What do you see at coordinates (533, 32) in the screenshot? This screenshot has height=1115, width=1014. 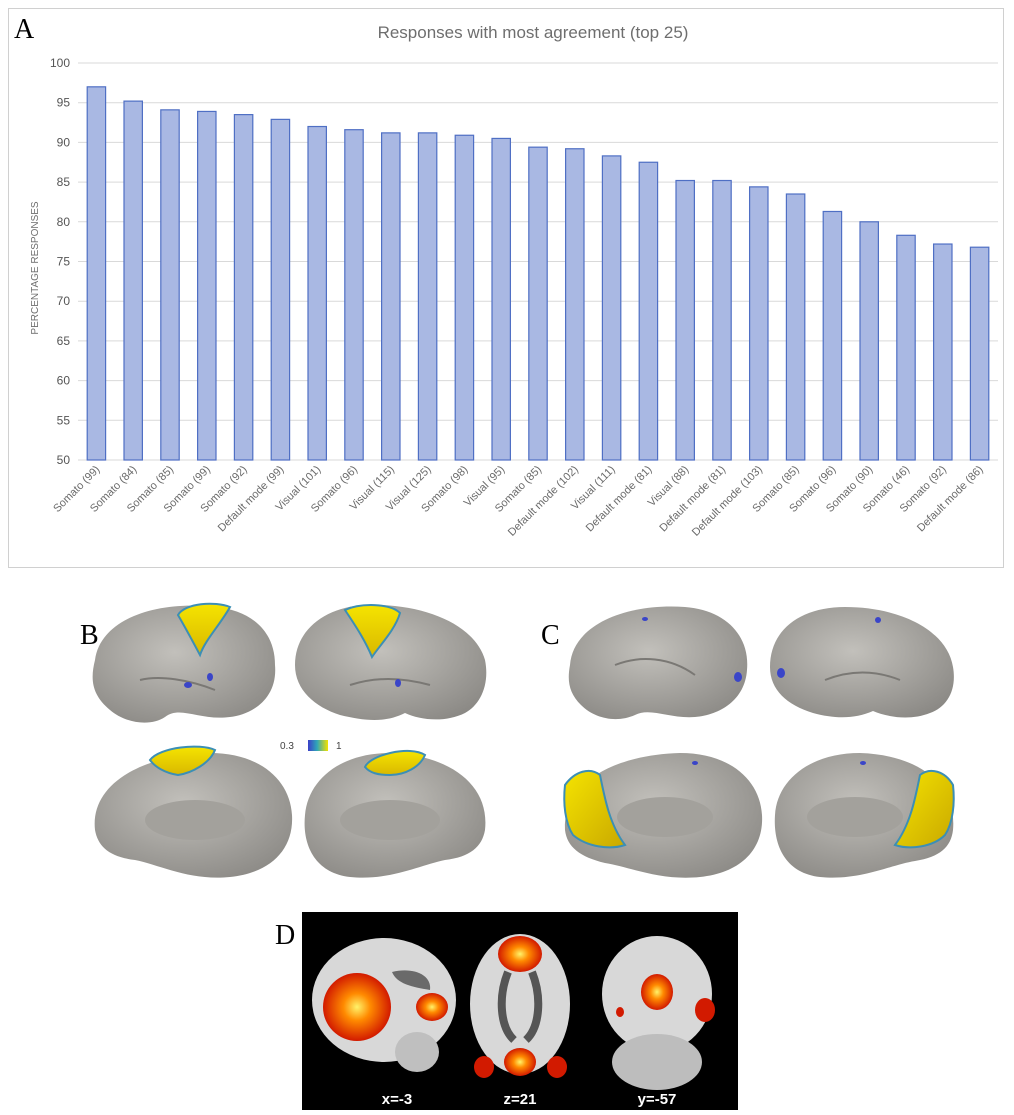 I see `chart-title: Responses with most agreement (top 25)` at bounding box center [533, 32].